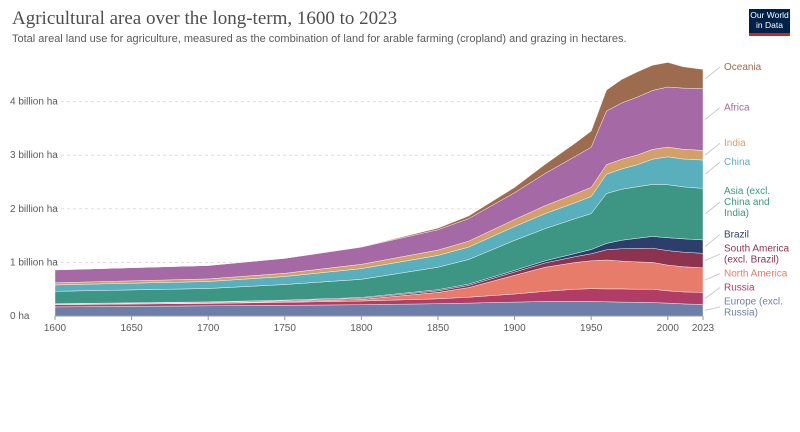  I want to click on x-tick-label: 2023, so click(703, 328).